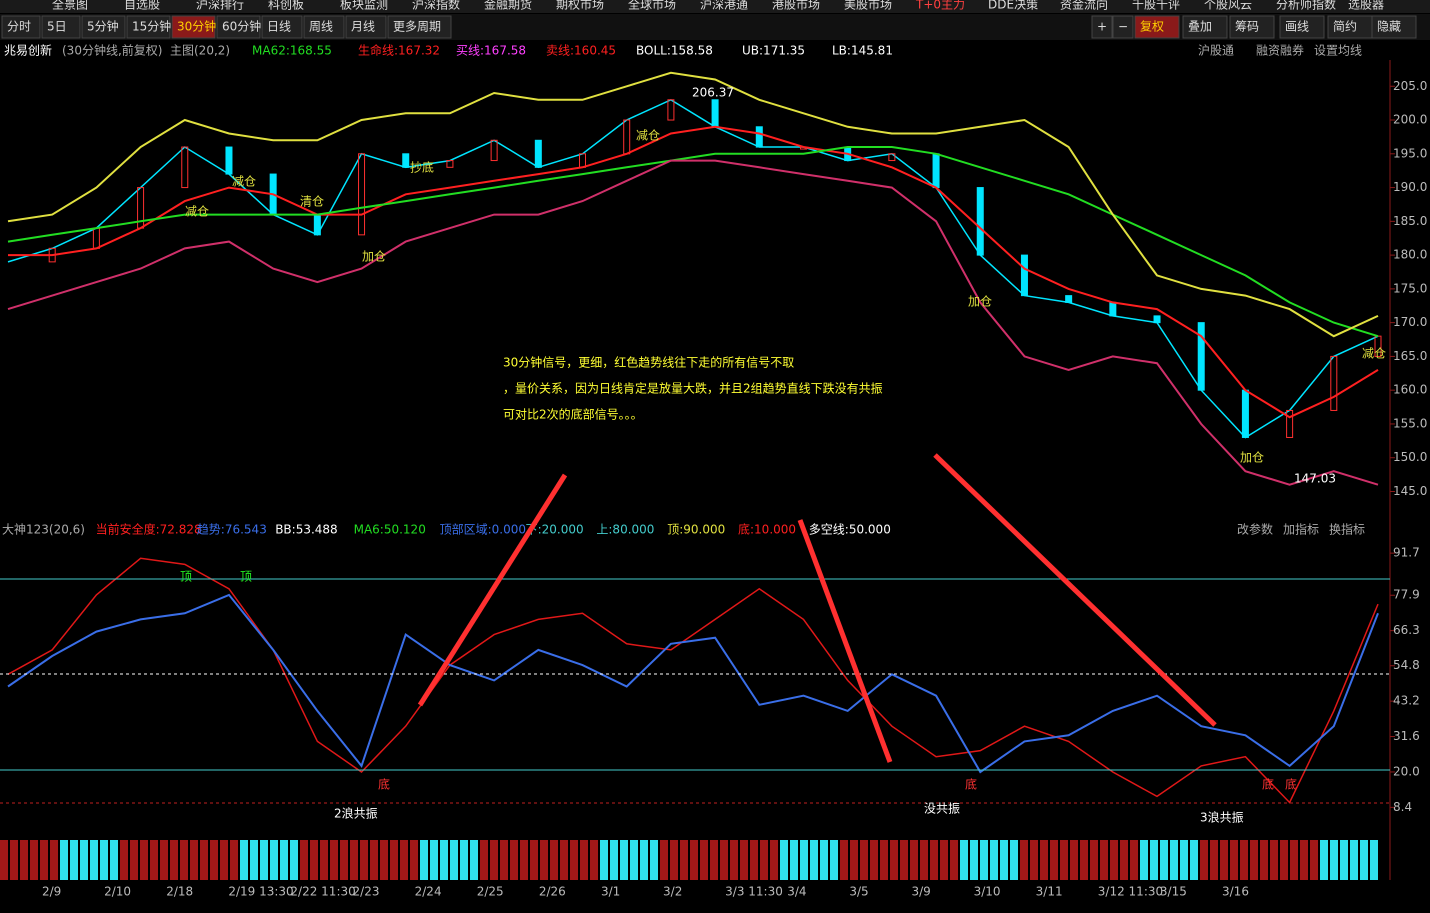 The image size is (1430, 913). I want to click on period-label: 月线, so click(363, 27).